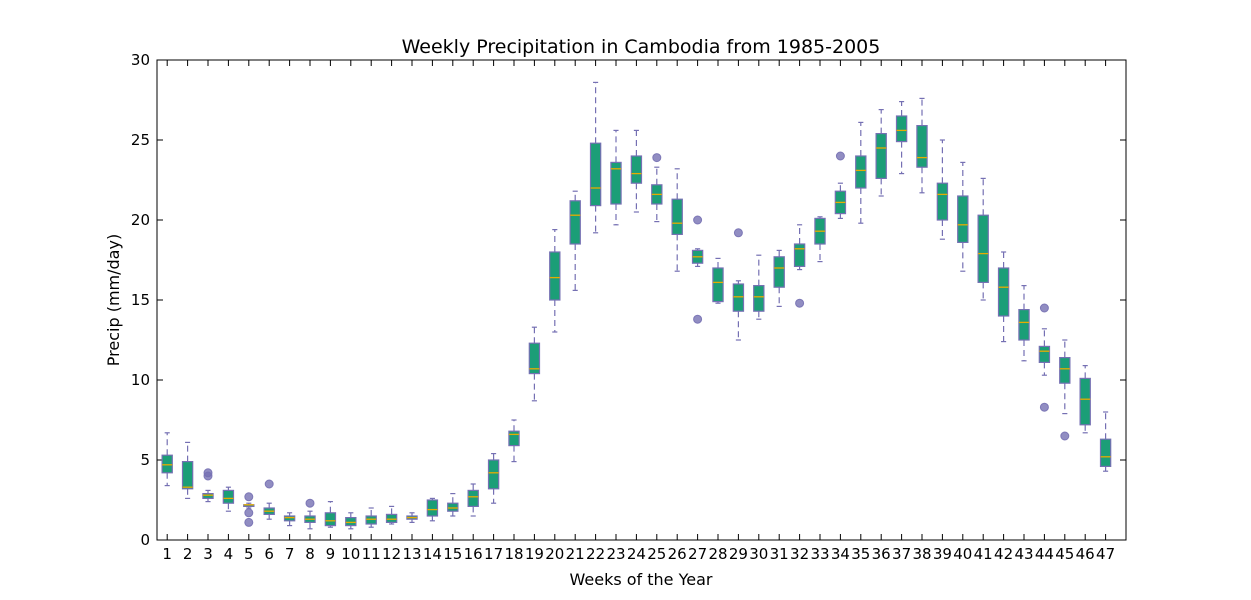 The width and height of the screenshot is (1251, 600). Describe the element at coordinates (331, 554) in the screenshot. I see `x-tick-label: 9` at that location.